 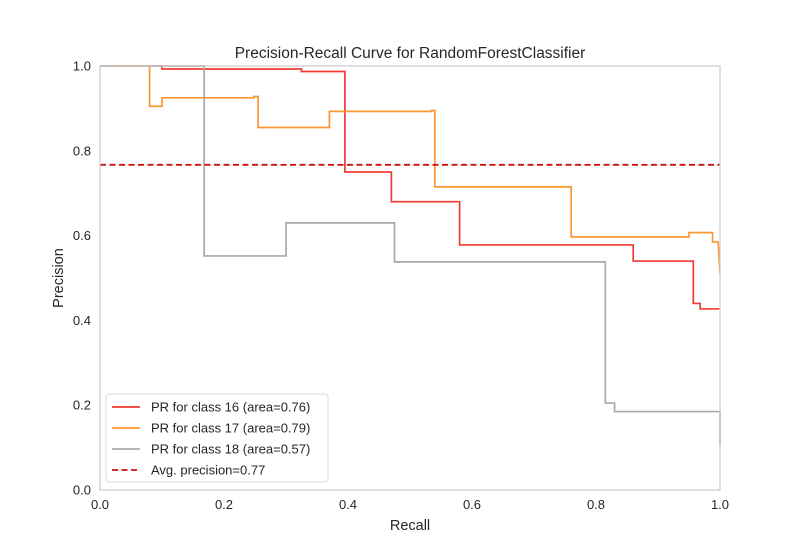 I want to click on y-tick-label: 0.4, so click(x=82, y=320).